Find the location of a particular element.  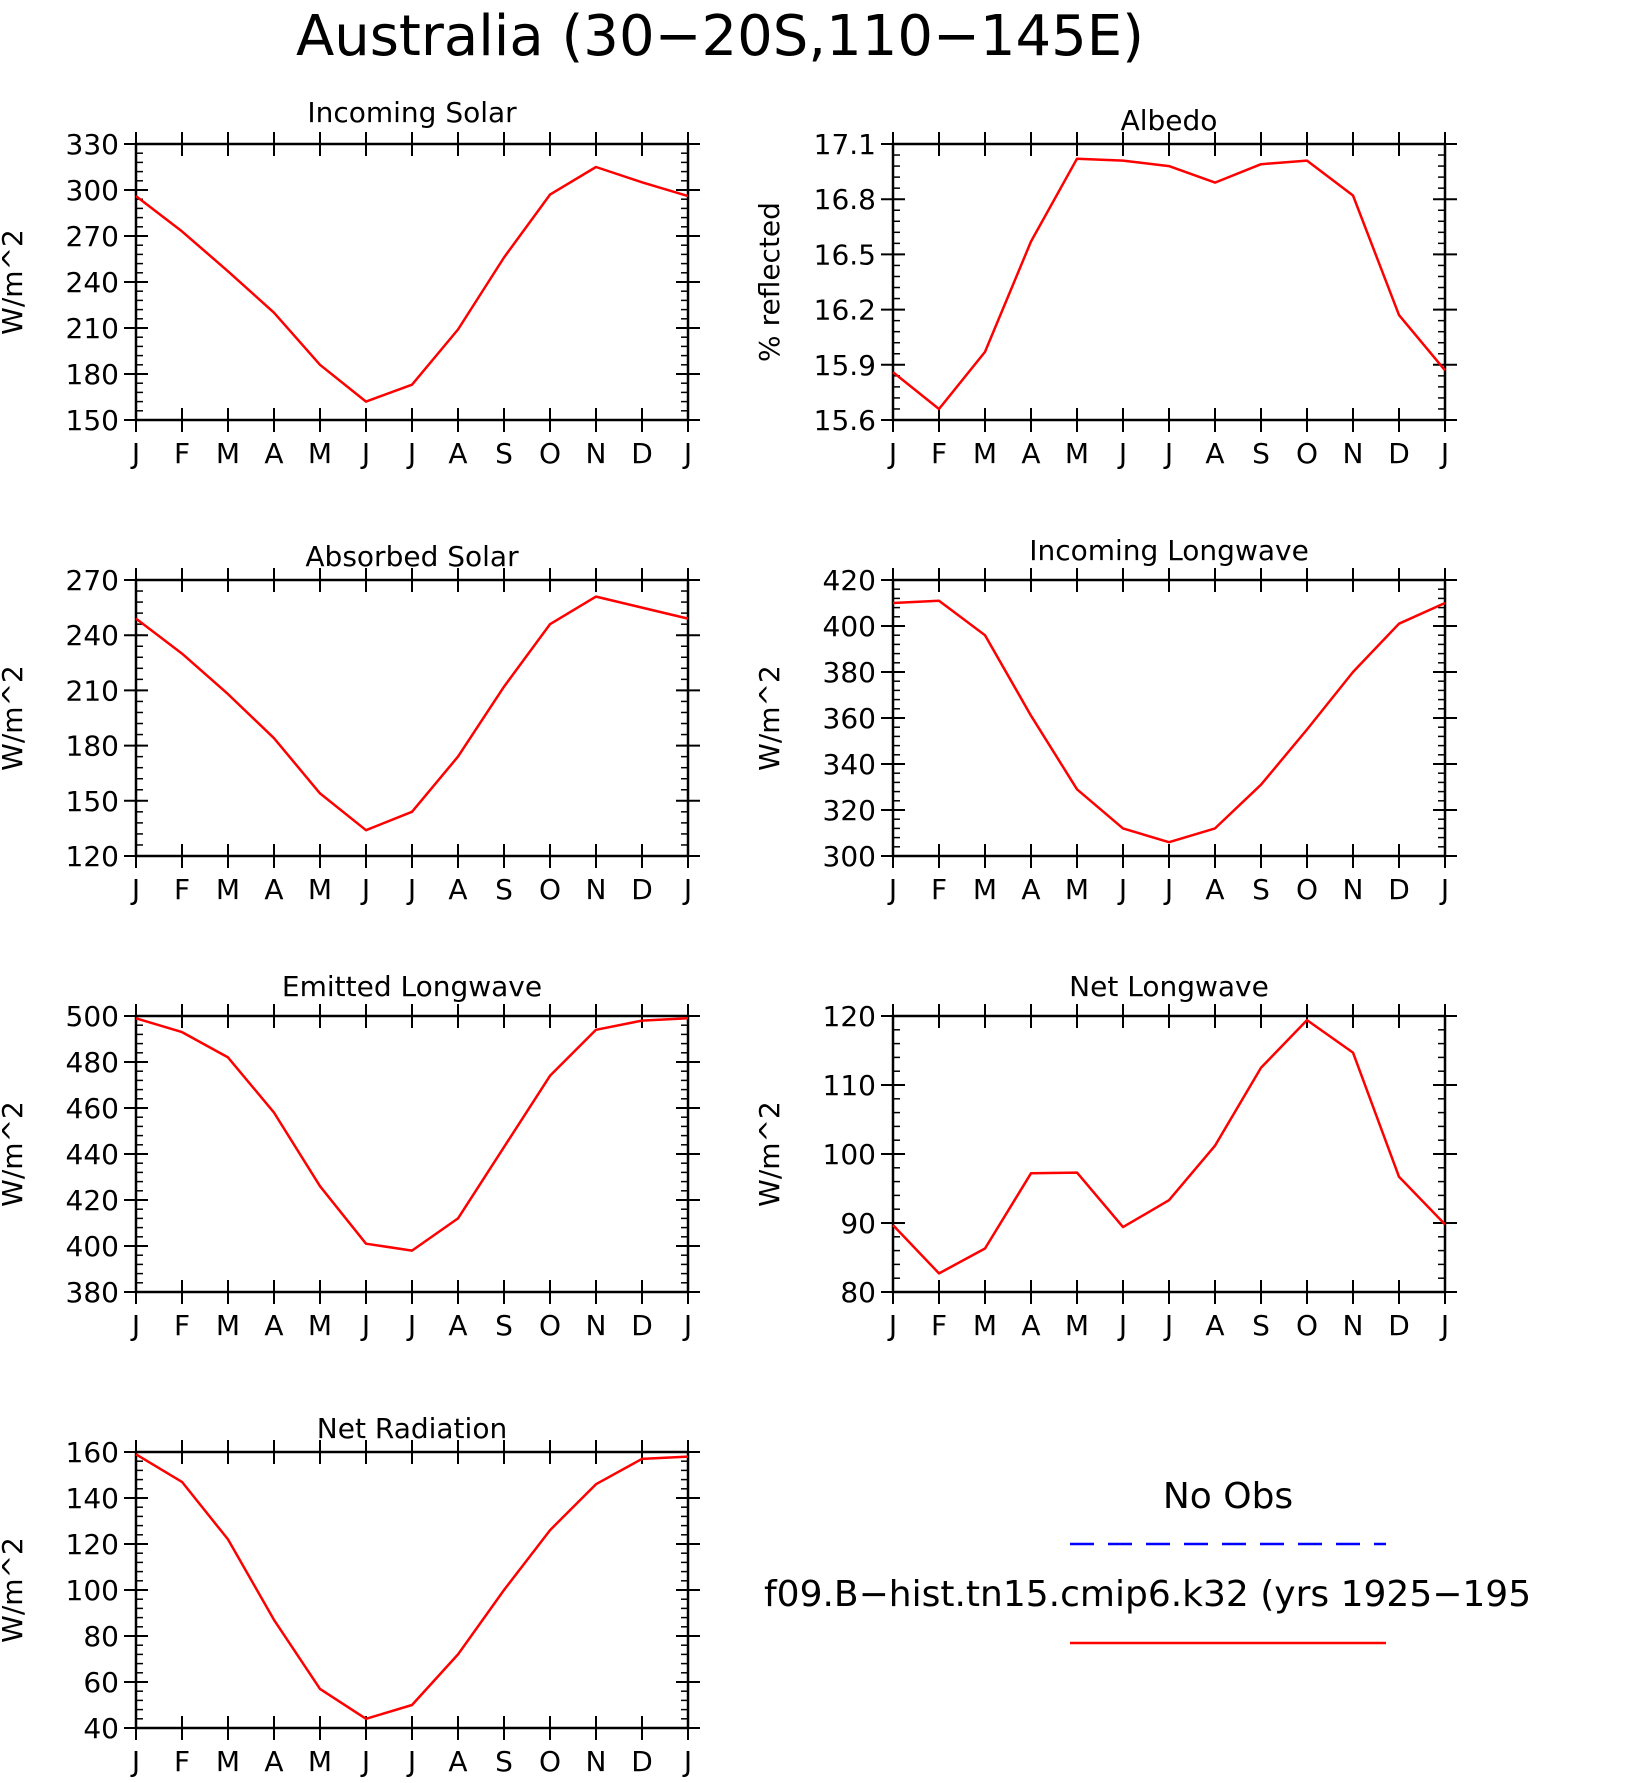

y-tick-label: 420 is located at coordinates (92, 1200).